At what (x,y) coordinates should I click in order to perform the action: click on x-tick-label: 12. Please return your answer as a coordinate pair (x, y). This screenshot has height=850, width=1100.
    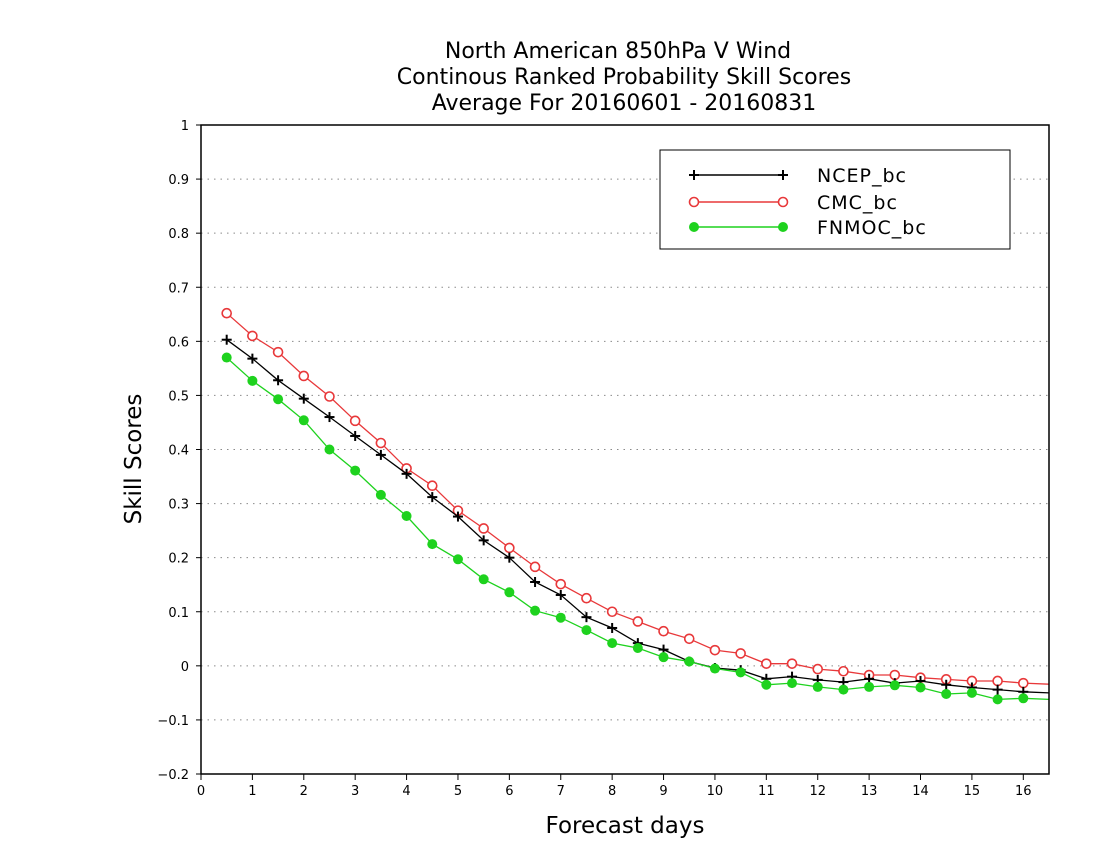
    Looking at the image, I should click on (817, 791).